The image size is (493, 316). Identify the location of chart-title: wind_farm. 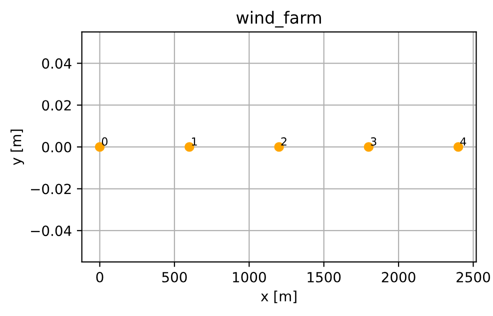
(278, 19).